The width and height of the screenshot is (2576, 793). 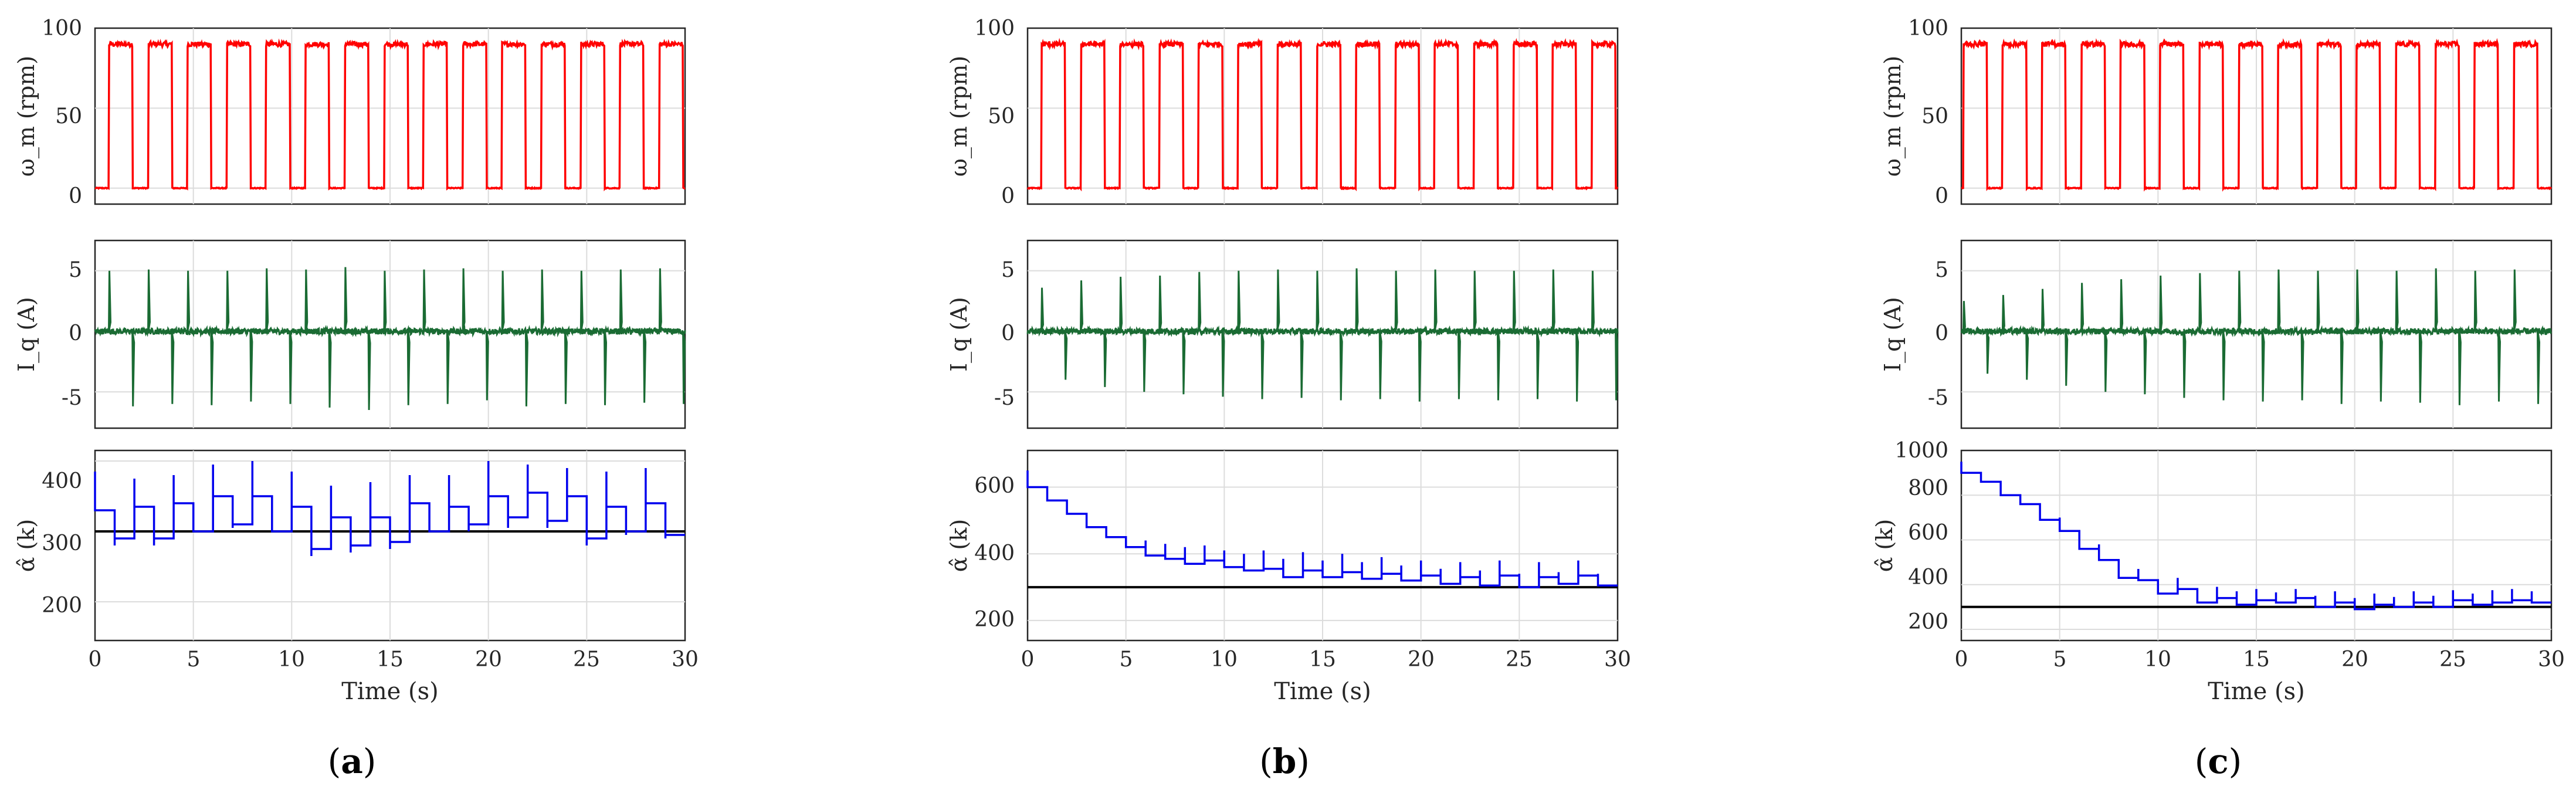 I want to click on panel-a-speed-series, so click(x=390, y=115).